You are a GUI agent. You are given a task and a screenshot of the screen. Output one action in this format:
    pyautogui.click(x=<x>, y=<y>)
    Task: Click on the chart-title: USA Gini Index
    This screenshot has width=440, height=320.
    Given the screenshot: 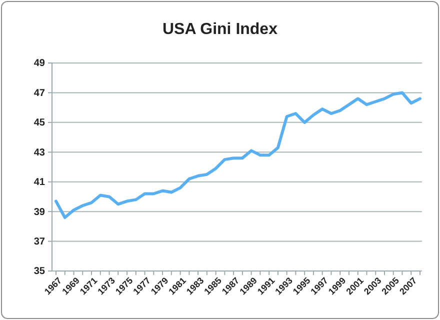 What is the action you would take?
    pyautogui.click(x=220, y=29)
    